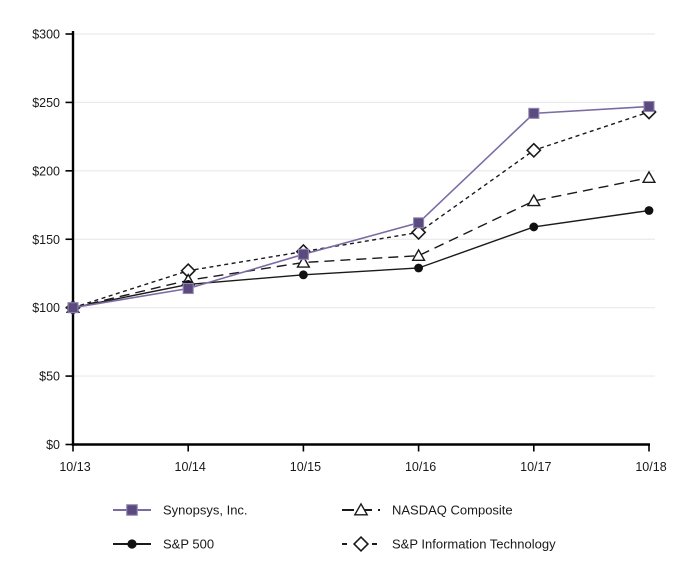 The height and width of the screenshot is (581, 682). What do you see at coordinates (205, 510) in the screenshot?
I see `legend-label: Synopsys, Inc.` at bounding box center [205, 510].